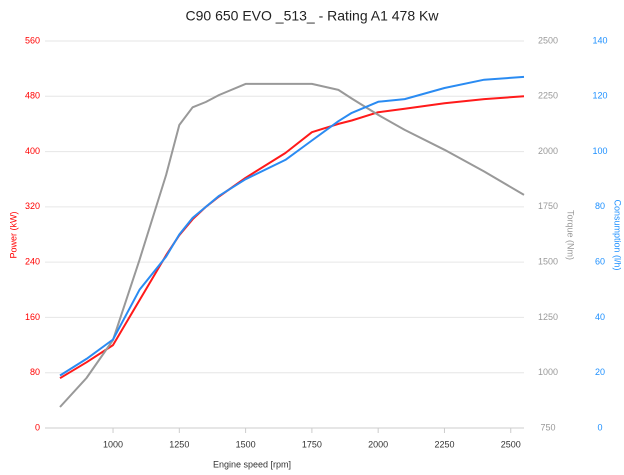 The height and width of the screenshot is (475, 624). I want to click on y-tick-label: 80, so click(35, 372).